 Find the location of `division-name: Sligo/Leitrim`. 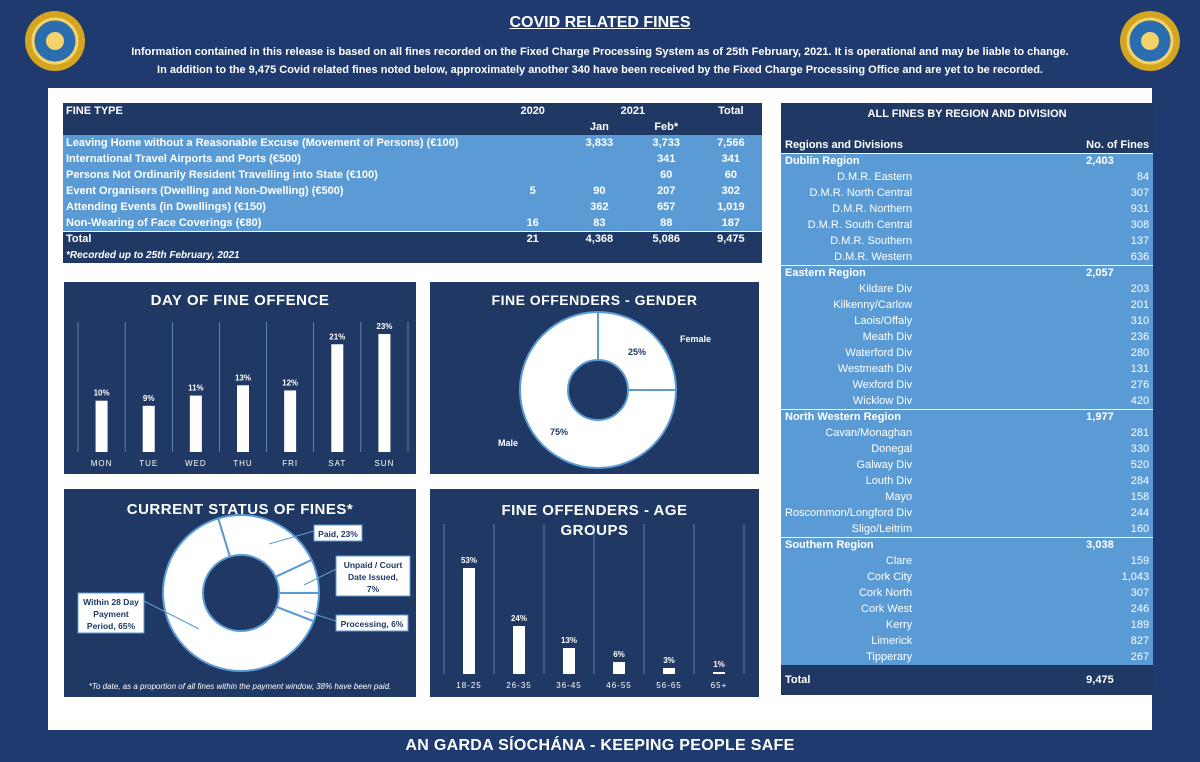

division-name: Sligo/Leitrim is located at coordinates (882, 528).